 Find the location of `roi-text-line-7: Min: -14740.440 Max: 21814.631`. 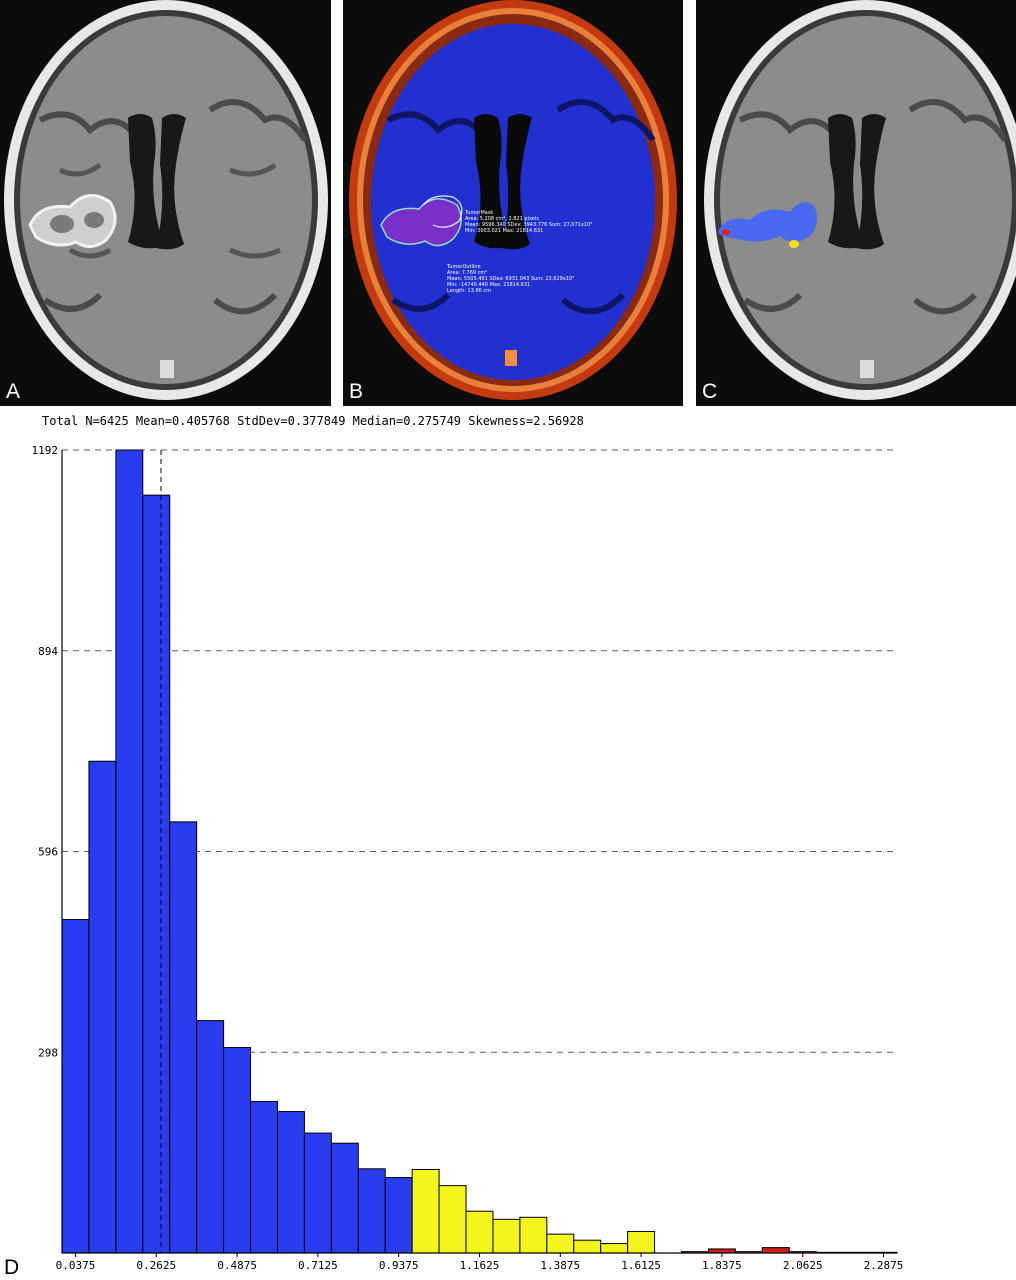

roi-text-line-7: Min: -14740.440 Max: 21814.631 is located at coordinates (488, 285).